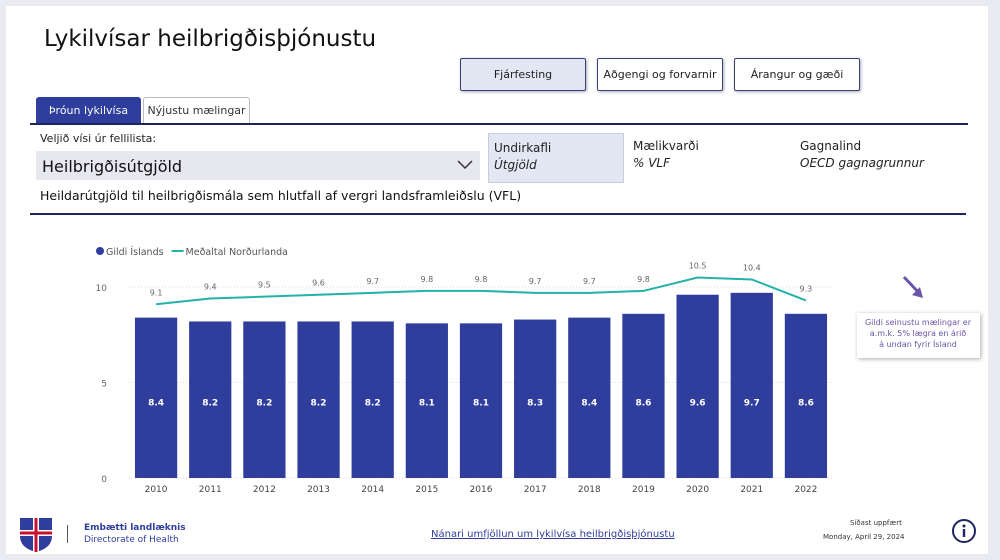 The height and width of the screenshot is (560, 1000). I want to click on line, so click(481, 291).